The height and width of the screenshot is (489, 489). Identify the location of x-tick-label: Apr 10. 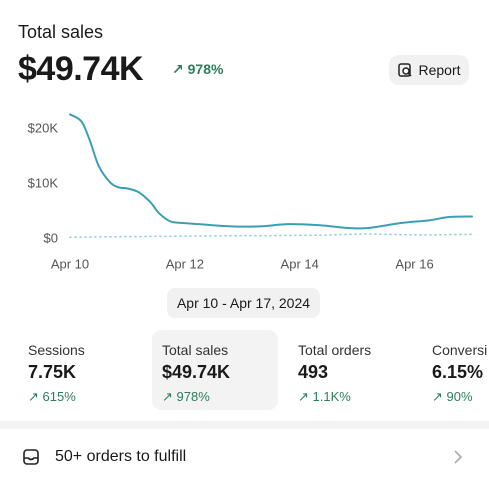
(70, 263).